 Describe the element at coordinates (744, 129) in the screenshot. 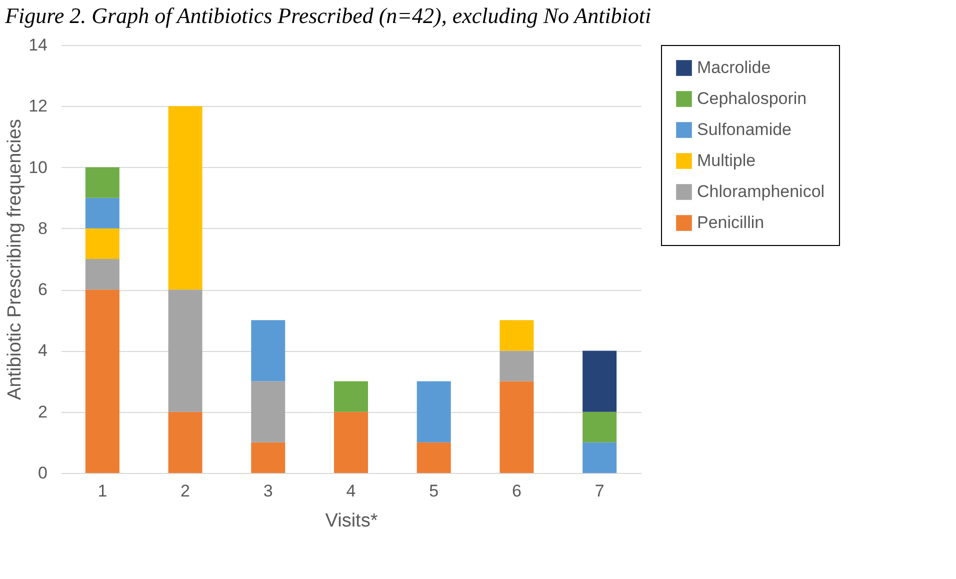

I see `legend-label: Sulfonamide` at that location.